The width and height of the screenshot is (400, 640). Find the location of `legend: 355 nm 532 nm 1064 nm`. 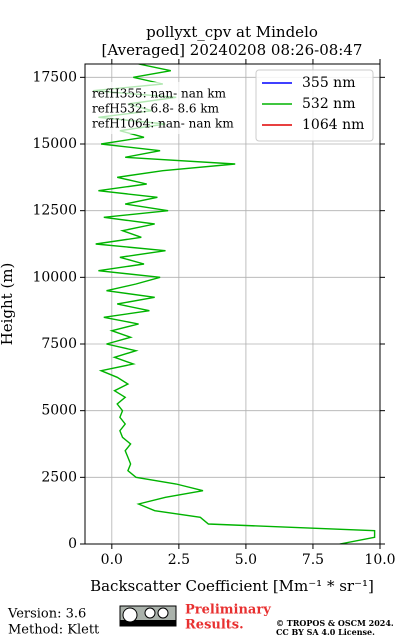

legend: 355 nm 532 nm 1064 nm is located at coordinates (313, 104).